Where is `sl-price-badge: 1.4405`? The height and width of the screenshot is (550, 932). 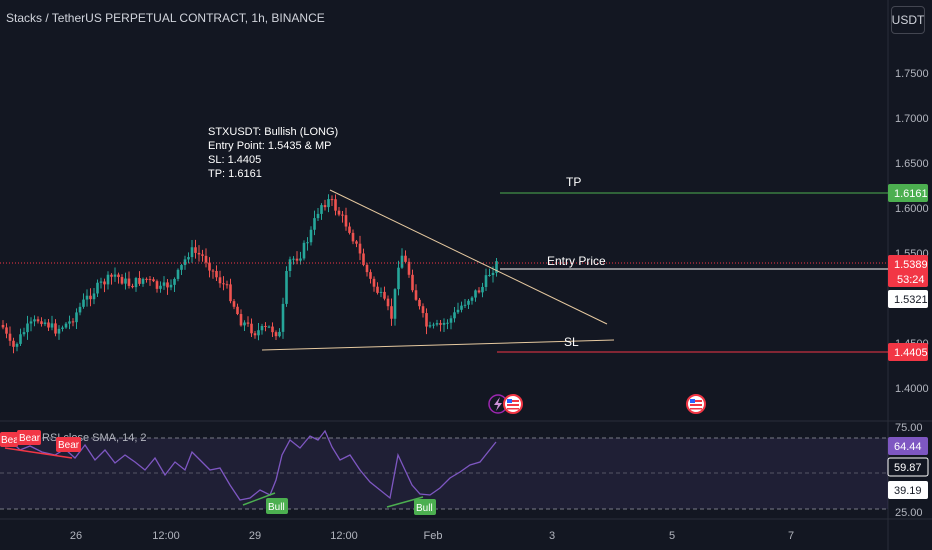 sl-price-badge: 1.4405 is located at coordinates (908, 352).